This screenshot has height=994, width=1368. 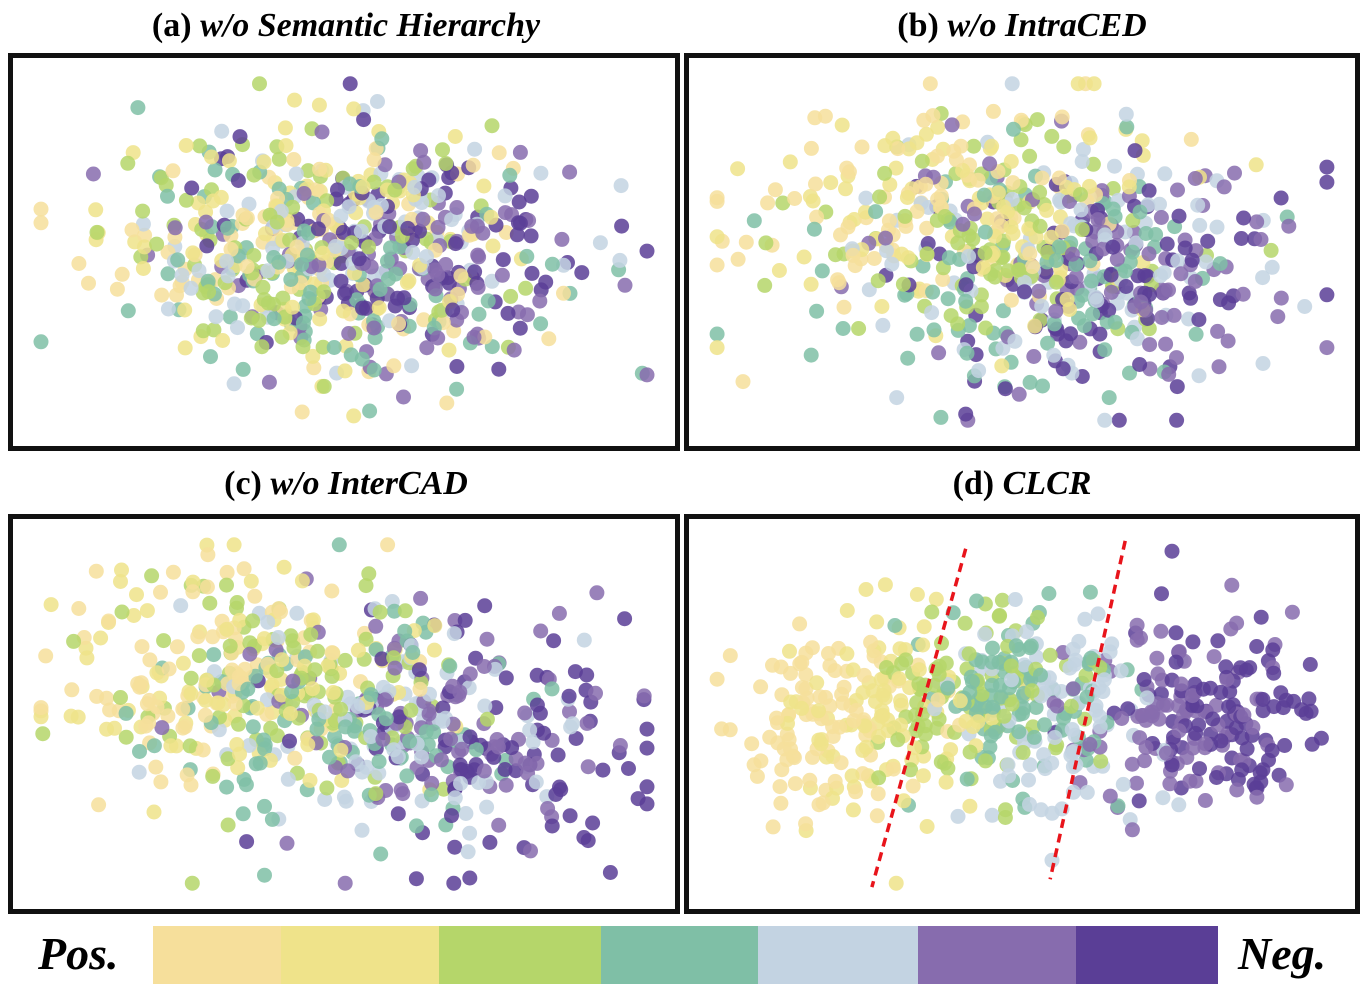 What do you see at coordinates (973, 483) in the screenshot?
I see `panel-d-label: (d)` at bounding box center [973, 483].